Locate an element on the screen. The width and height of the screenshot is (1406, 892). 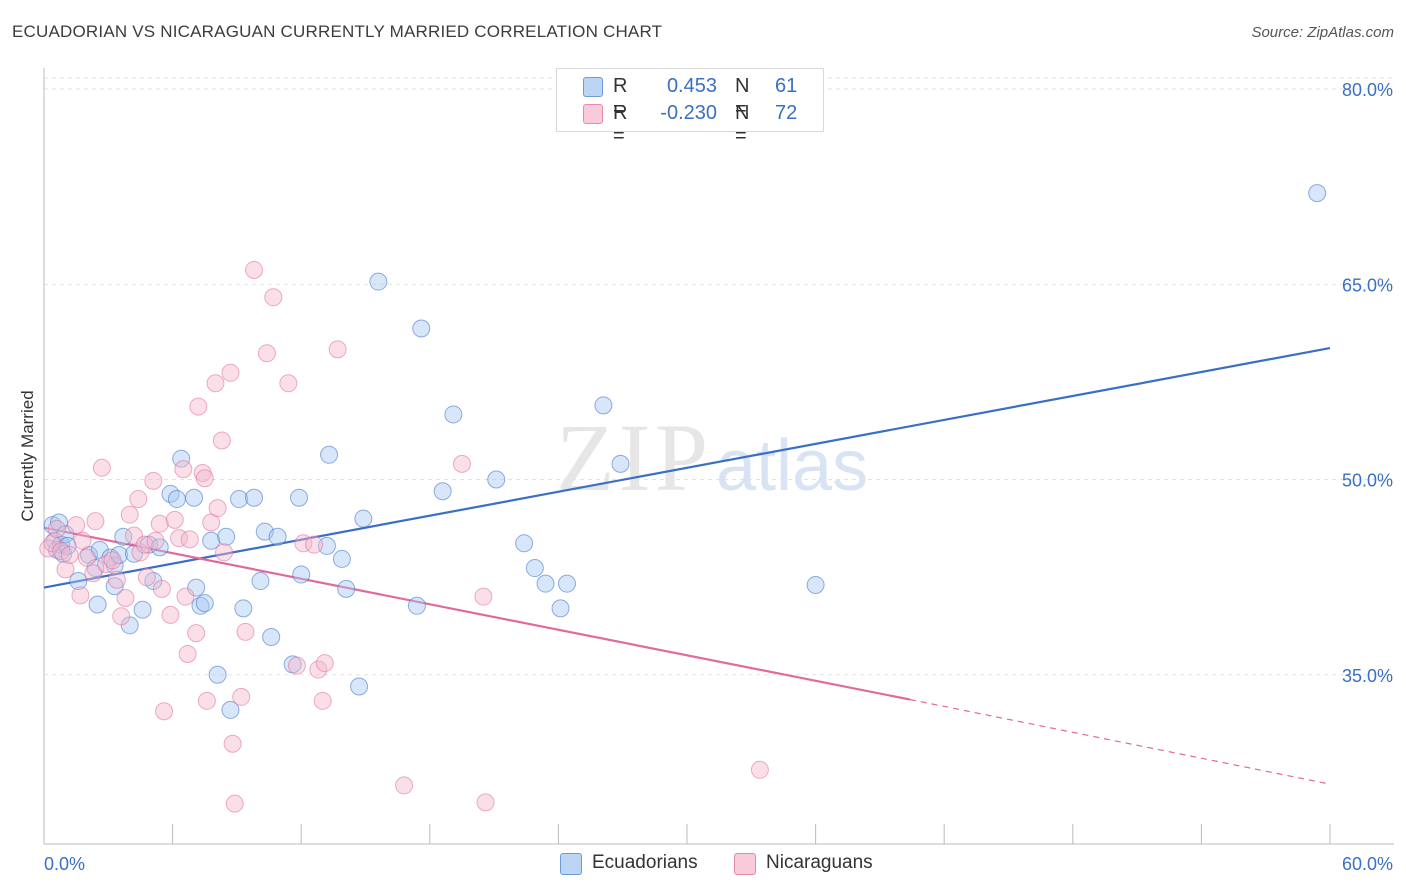
y-axis-label: Currently Married is located at coordinates (27, 455).